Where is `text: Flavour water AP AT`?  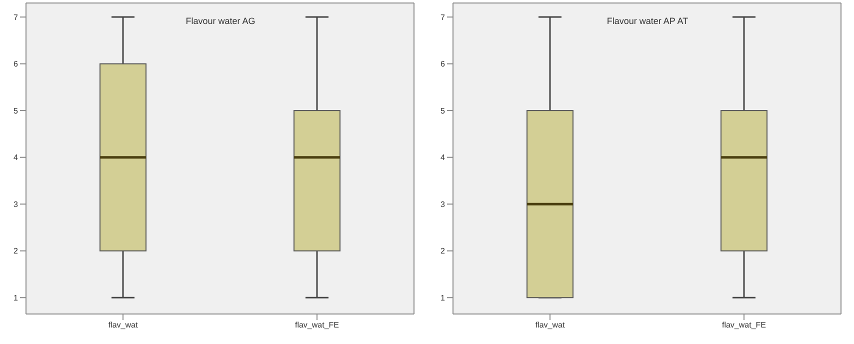 text: Flavour water AP AT is located at coordinates (648, 21).